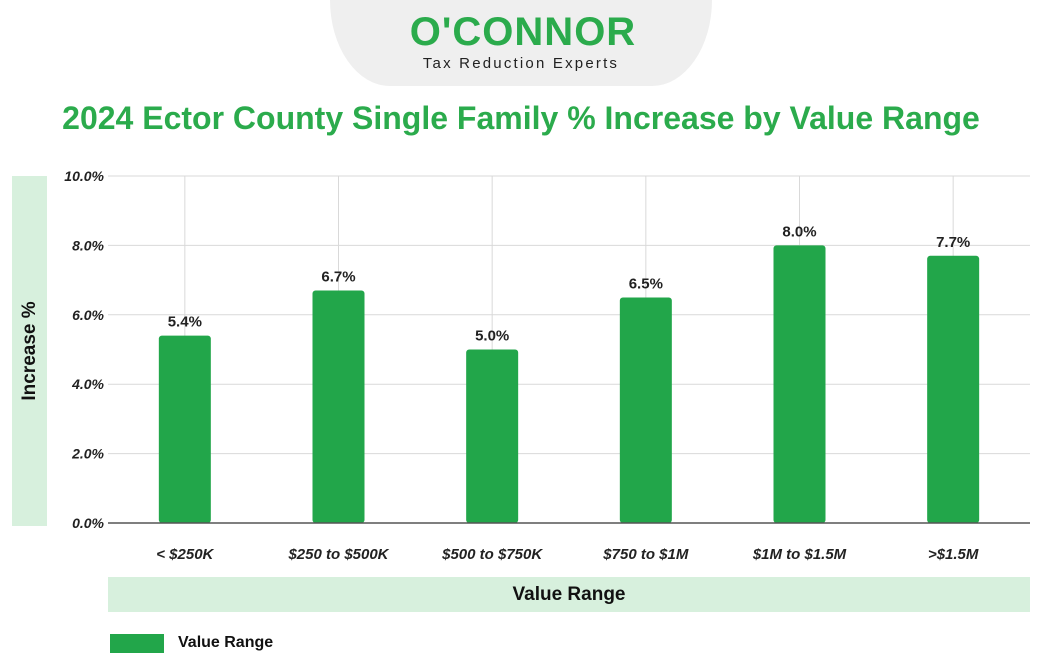 This screenshot has height=670, width=1042. I want to click on y-tick-label: 0.0%, so click(88, 523).